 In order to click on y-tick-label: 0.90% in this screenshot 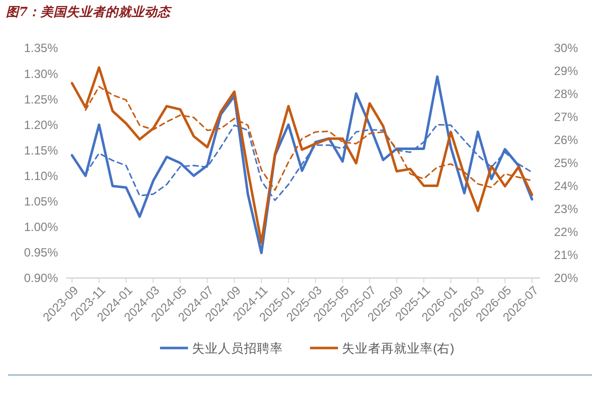, I will do `click(41, 278)`.